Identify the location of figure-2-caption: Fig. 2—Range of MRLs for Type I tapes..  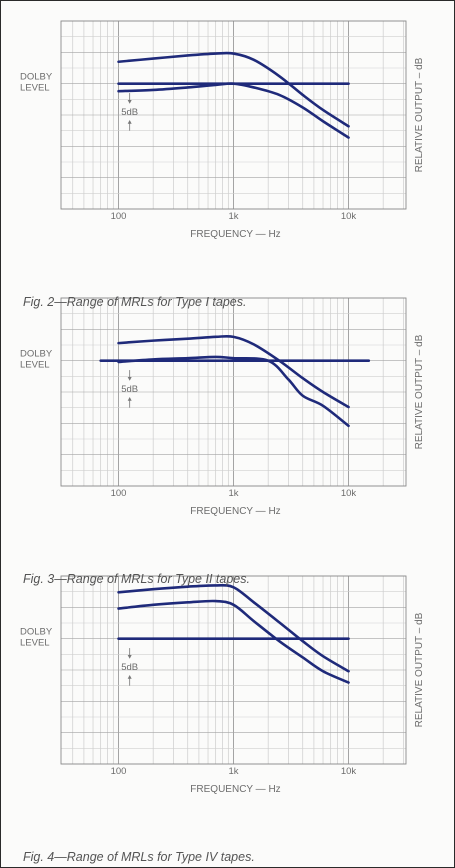
(135, 302).